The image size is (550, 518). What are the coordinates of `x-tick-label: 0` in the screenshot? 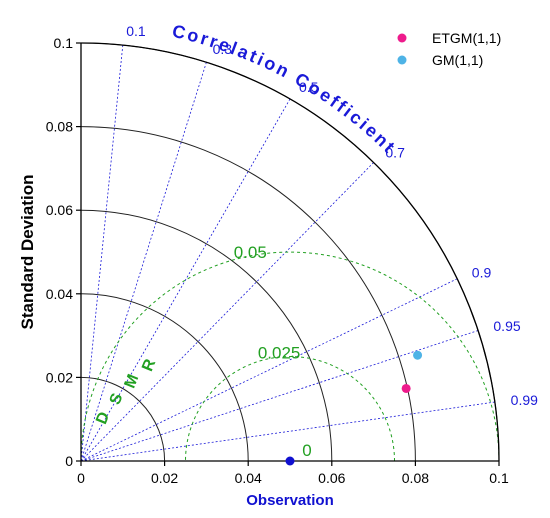 It's located at (81, 478).